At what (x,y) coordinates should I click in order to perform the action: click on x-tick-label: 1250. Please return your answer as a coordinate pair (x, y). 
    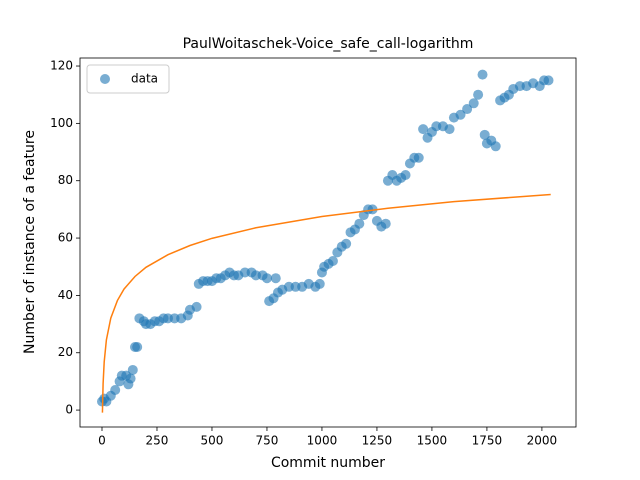
    Looking at the image, I should click on (377, 441).